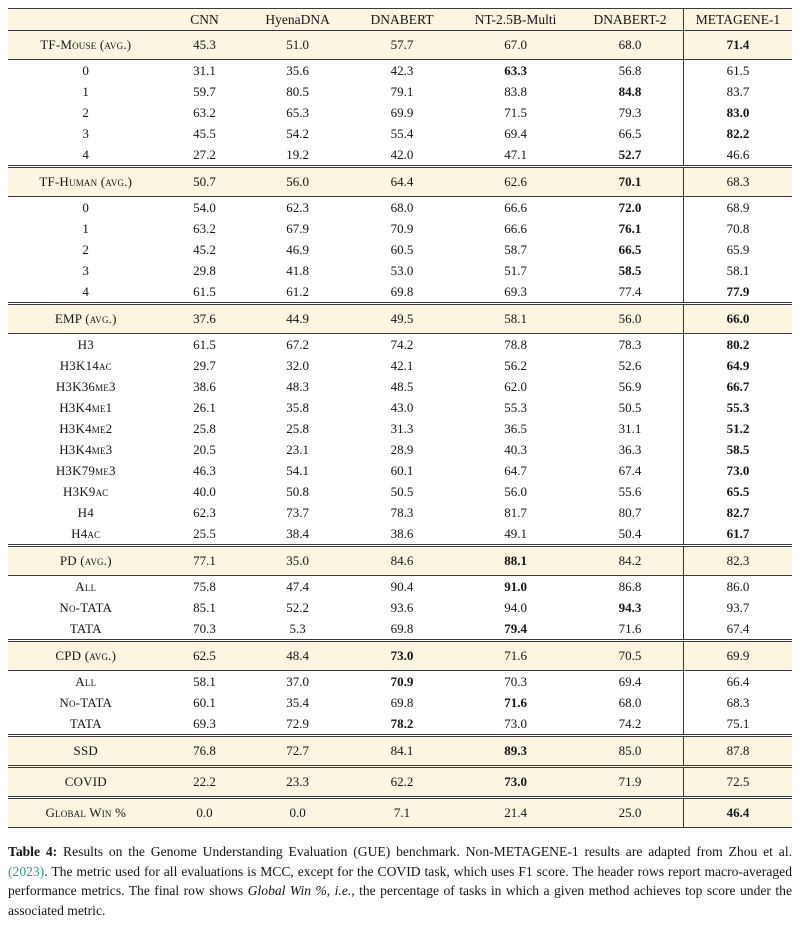  I want to click on row-label: TF-Human (avg.), so click(86, 181).